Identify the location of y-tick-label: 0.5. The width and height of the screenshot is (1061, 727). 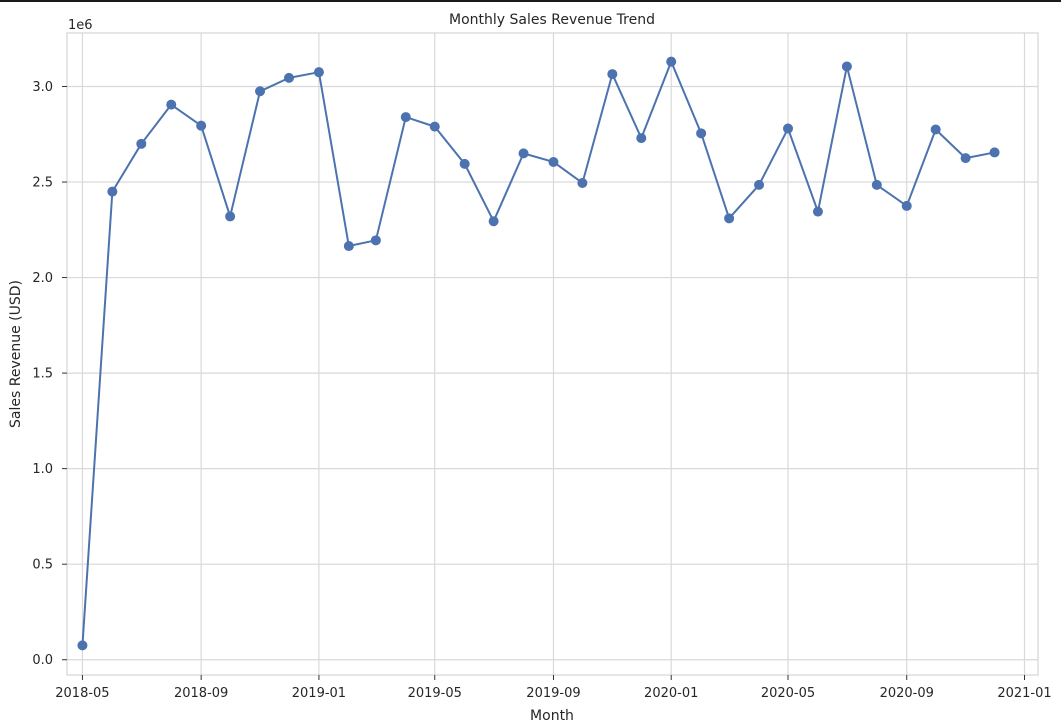
(42, 565).